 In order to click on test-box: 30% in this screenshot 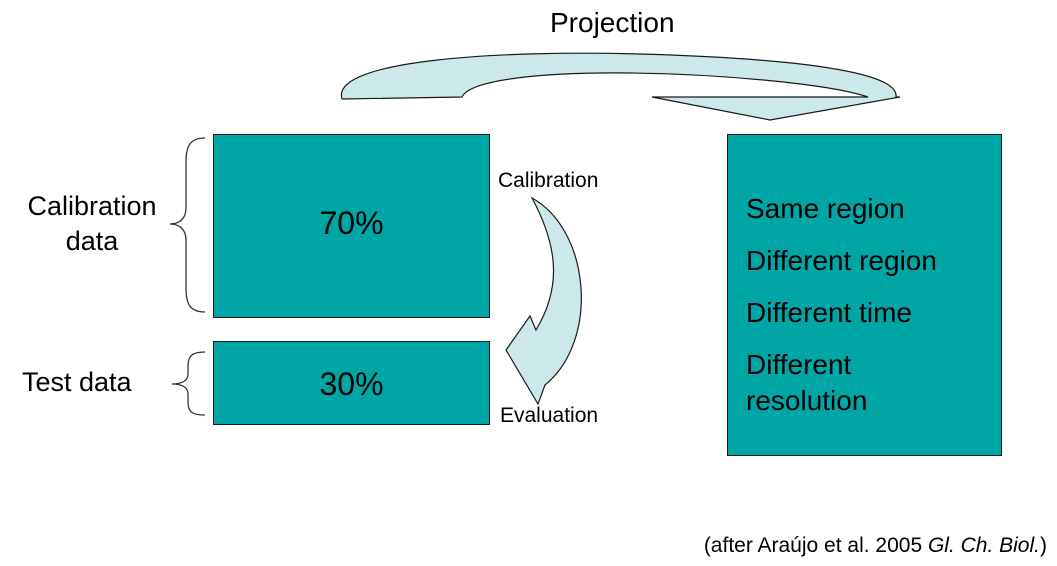, I will do `click(351, 383)`.